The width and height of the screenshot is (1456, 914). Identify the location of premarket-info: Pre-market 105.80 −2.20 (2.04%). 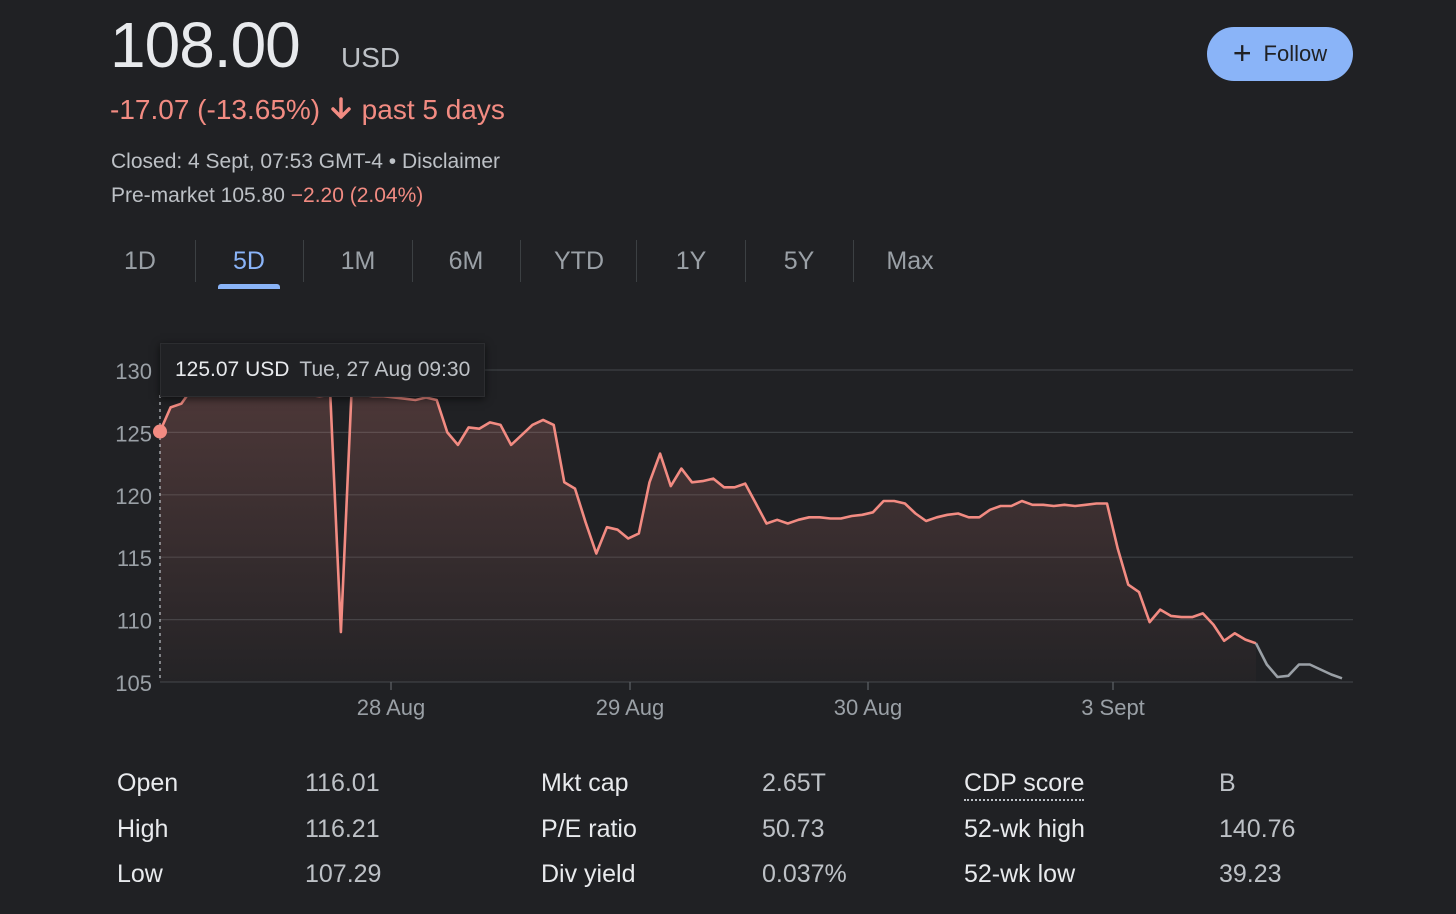
(267, 196).